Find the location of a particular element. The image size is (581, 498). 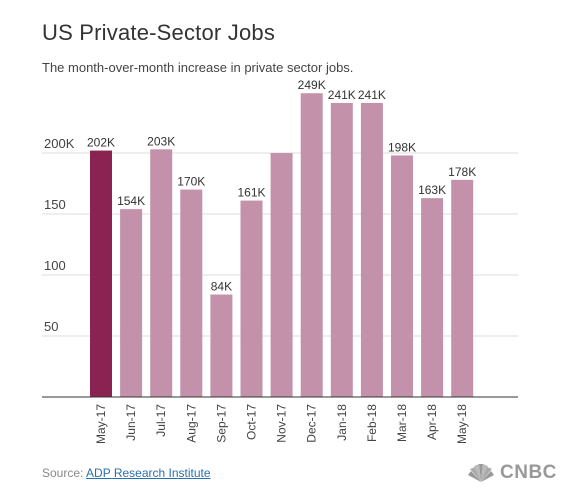

chart-title: US Private-Sector Jobs is located at coordinates (159, 32).